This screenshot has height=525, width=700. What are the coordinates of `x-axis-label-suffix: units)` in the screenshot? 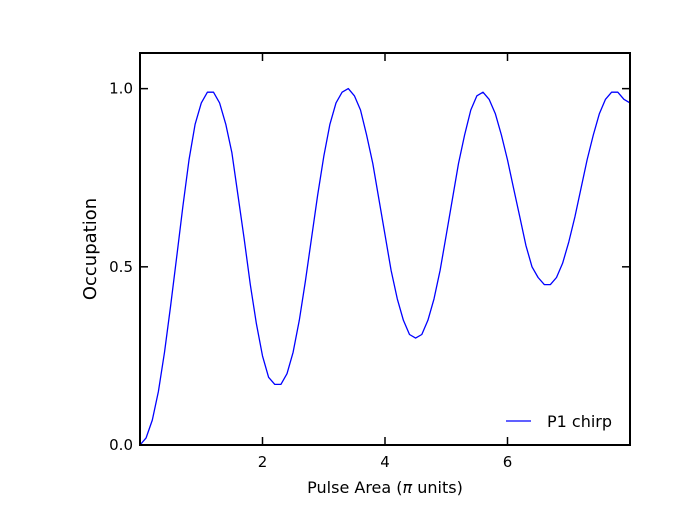 It's located at (437, 487).